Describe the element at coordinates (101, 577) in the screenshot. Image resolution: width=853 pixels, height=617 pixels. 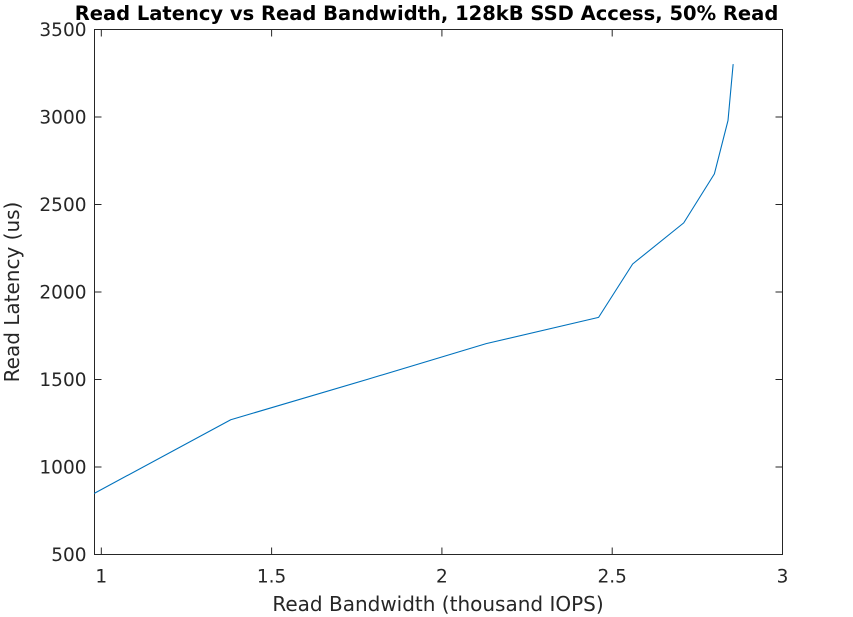
I see `x-tick-label: 1` at that location.